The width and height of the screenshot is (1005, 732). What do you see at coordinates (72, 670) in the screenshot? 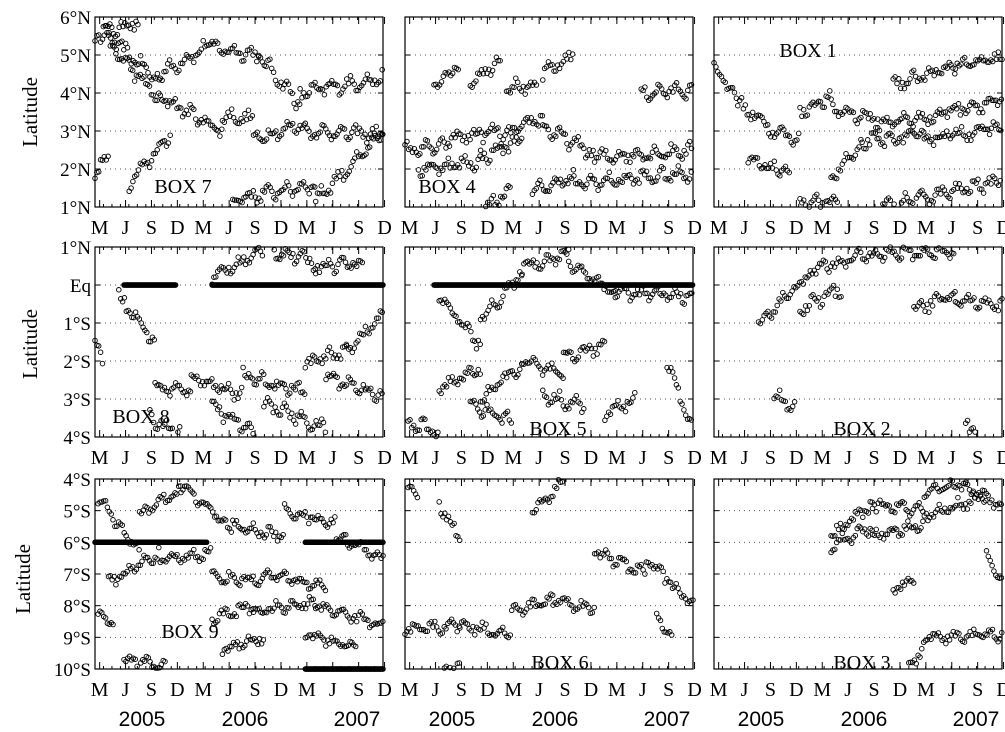
I see `y-tick-label: 10°S` at bounding box center [72, 670].